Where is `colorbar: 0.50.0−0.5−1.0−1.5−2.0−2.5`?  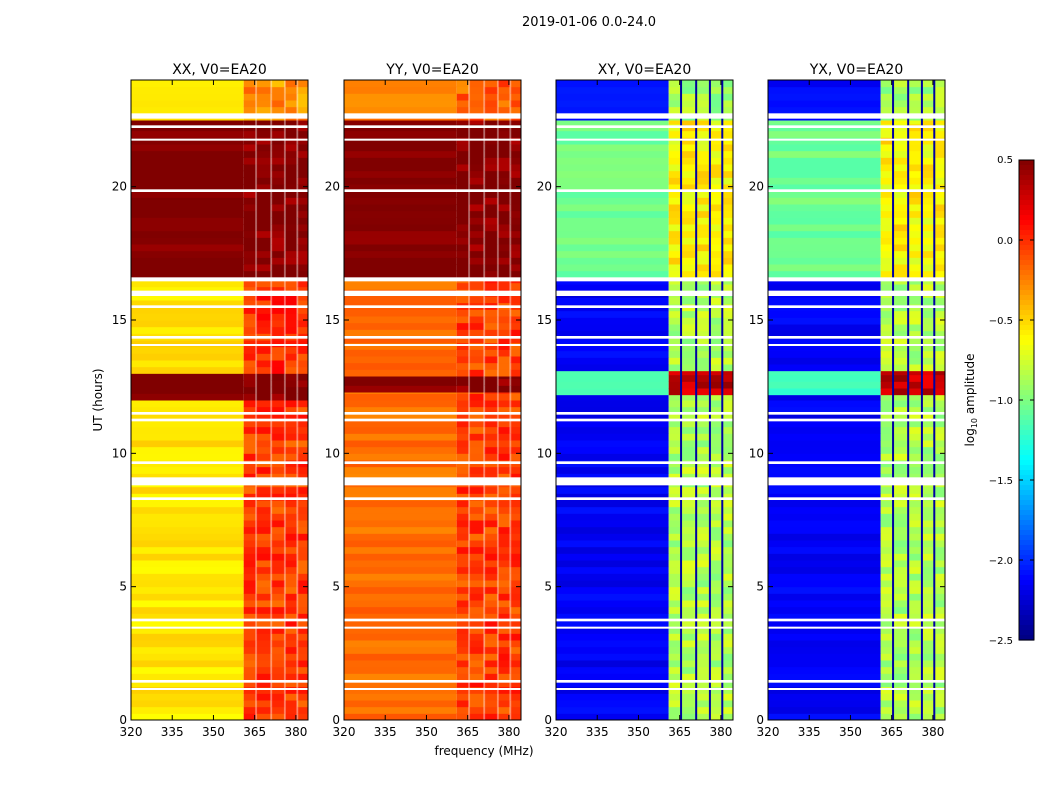 colorbar: 0.50.0−0.5−1.0−1.5−2.0−2.5 is located at coordinates (1012, 401).